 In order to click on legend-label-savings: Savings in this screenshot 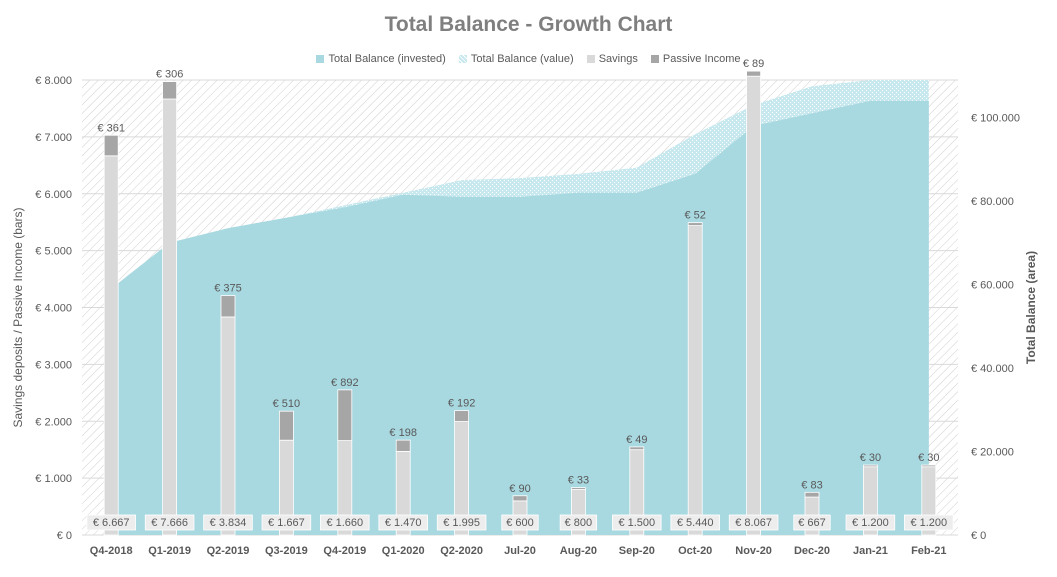, I will do `click(618, 59)`.